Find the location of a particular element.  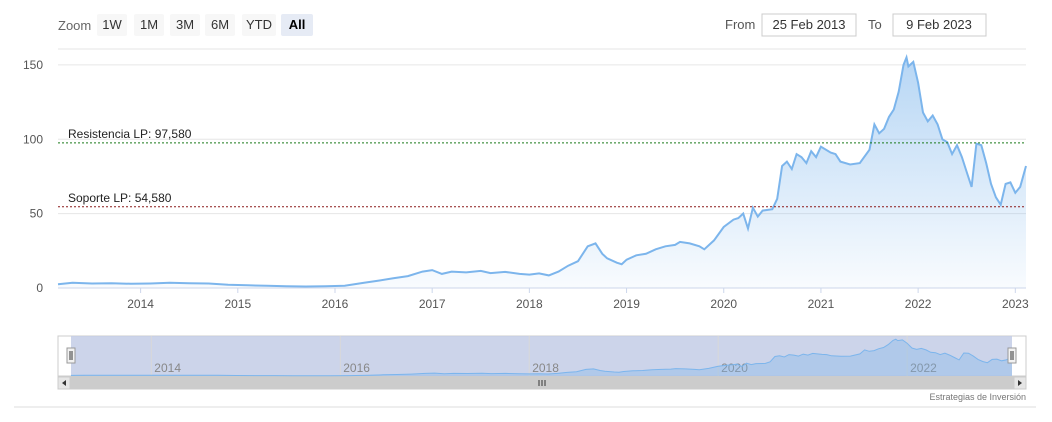

y-tick-label: 50 is located at coordinates (37, 214).